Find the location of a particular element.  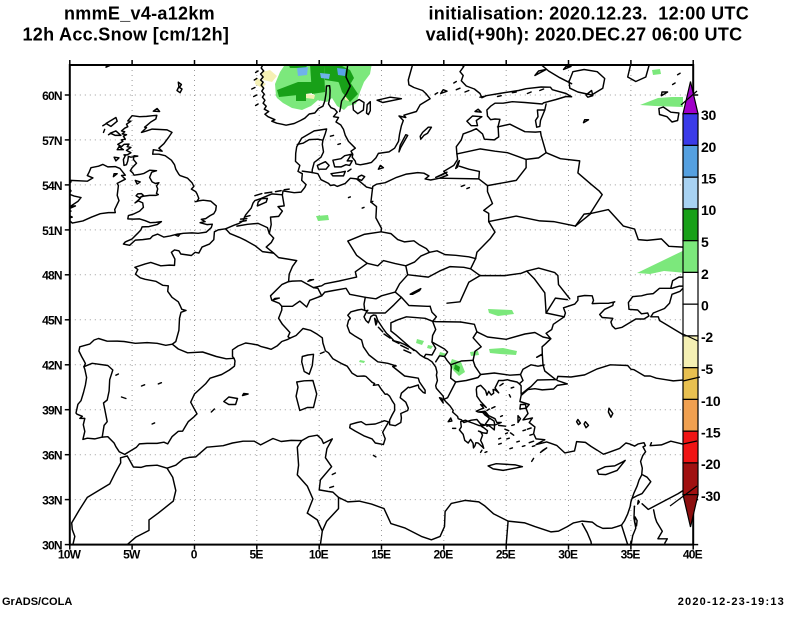

svg-text: 12h Acc.Snow [cm/12h] is located at coordinates (126, 35).